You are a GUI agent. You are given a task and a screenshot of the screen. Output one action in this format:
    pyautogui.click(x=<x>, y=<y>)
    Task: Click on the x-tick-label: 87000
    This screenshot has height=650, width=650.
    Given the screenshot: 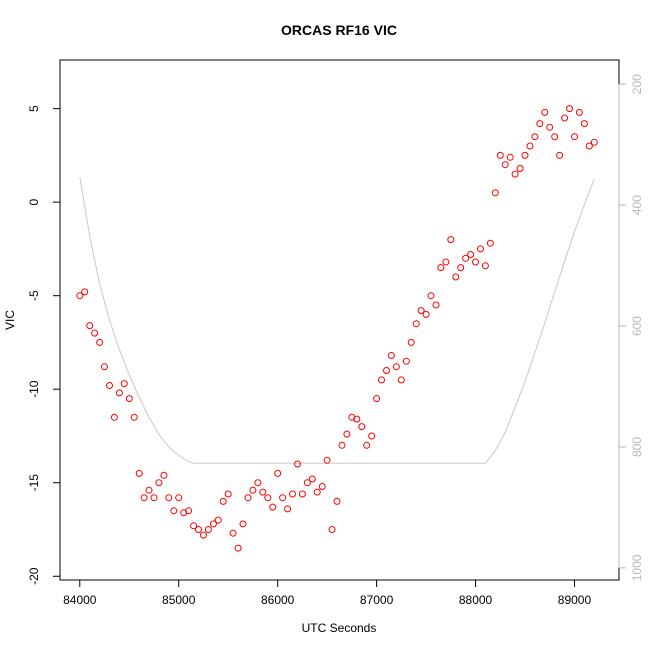 What is the action you would take?
    pyautogui.click(x=377, y=600)
    